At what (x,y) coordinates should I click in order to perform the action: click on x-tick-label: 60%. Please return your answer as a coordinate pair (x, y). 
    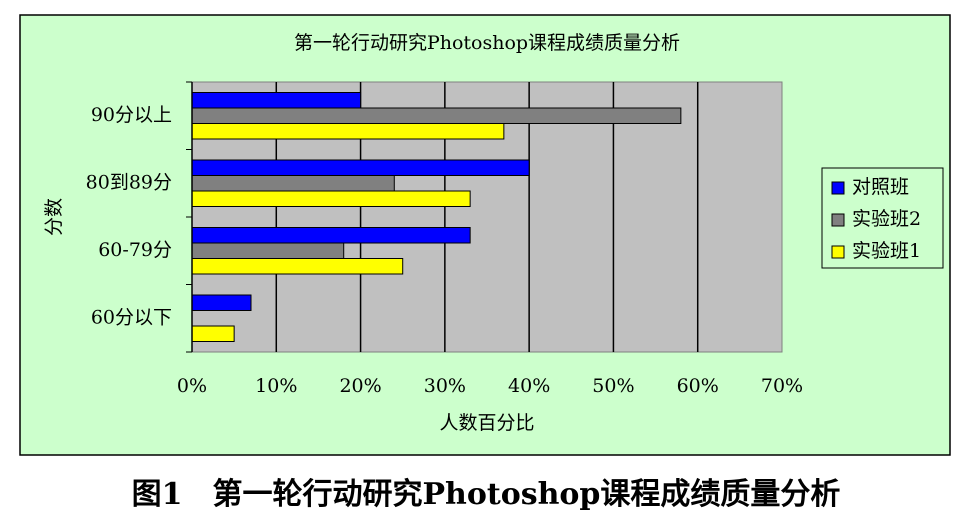
    Looking at the image, I should click on (698, 386).